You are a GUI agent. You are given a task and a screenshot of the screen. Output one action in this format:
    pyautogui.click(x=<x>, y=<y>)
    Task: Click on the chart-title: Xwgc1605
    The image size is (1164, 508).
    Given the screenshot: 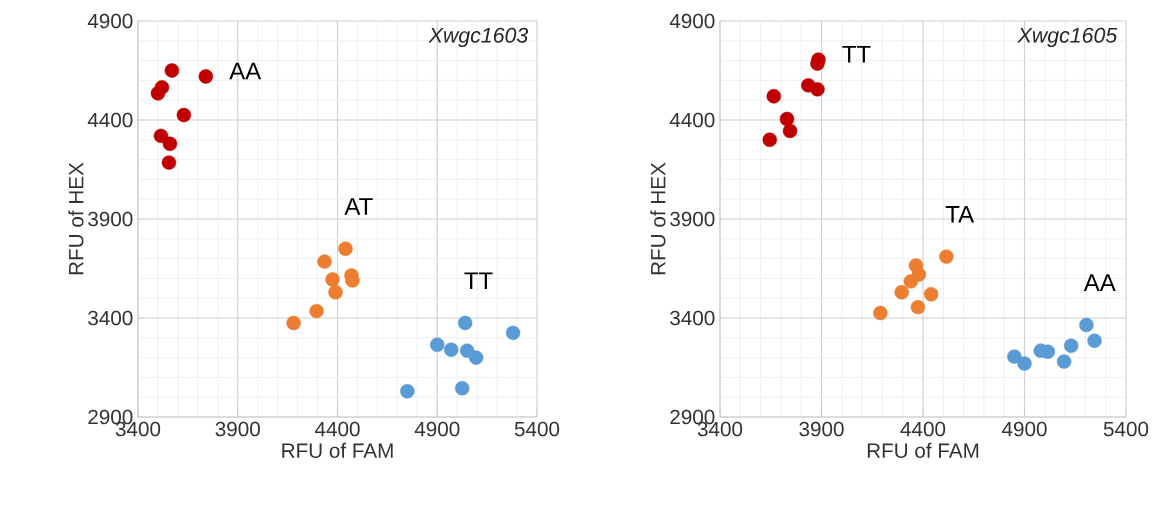 What is the action you would take?
    pyautogui.click(x=1067, y=37)
    